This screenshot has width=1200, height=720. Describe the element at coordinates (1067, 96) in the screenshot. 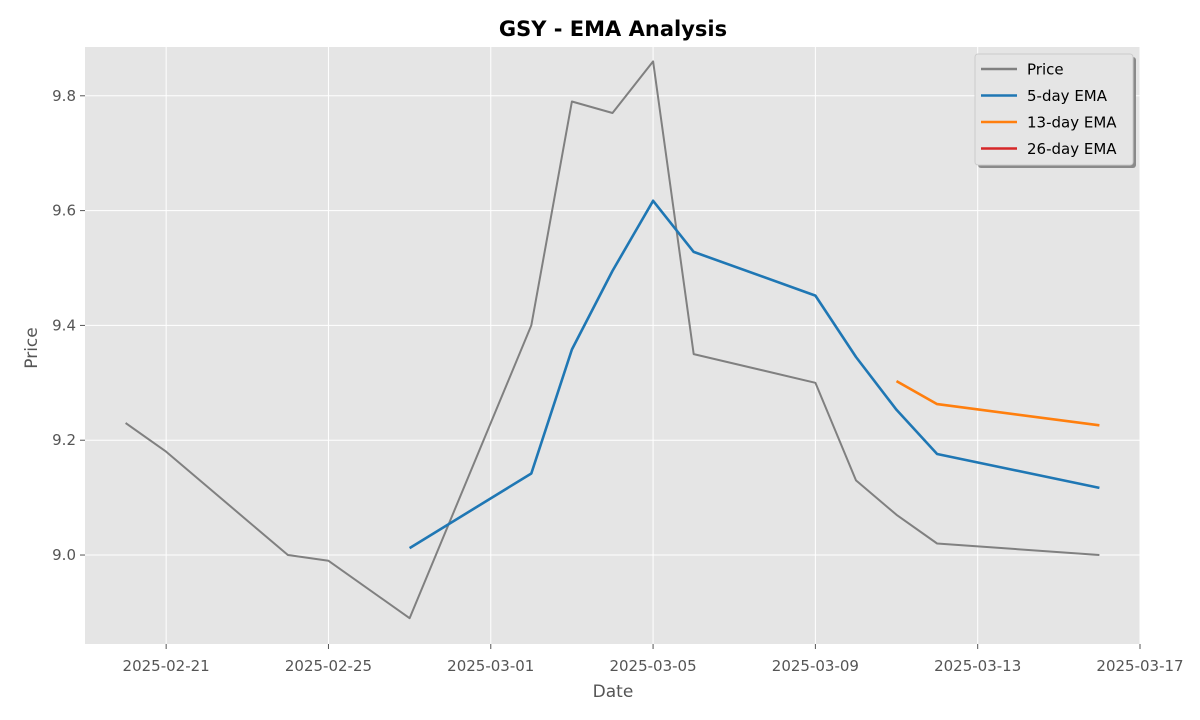

I see `legend-label: 5-day EMA` at that location.